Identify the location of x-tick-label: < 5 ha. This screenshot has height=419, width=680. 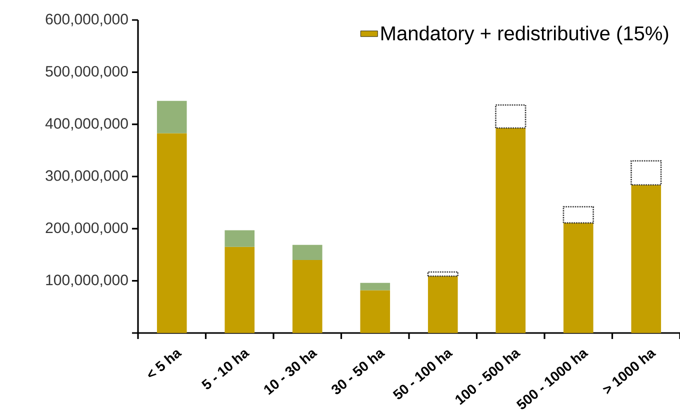
(165, 364).